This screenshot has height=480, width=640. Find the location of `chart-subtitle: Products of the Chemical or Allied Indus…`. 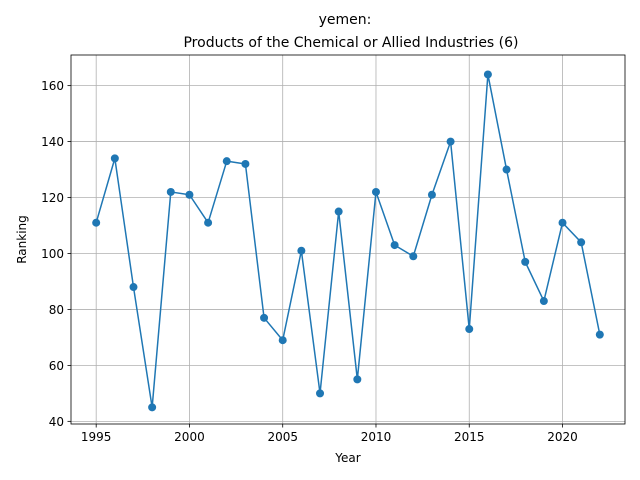

chart-subtitle: Products of the Chemical or Allied Indus… is located at coordinates (350, 43).